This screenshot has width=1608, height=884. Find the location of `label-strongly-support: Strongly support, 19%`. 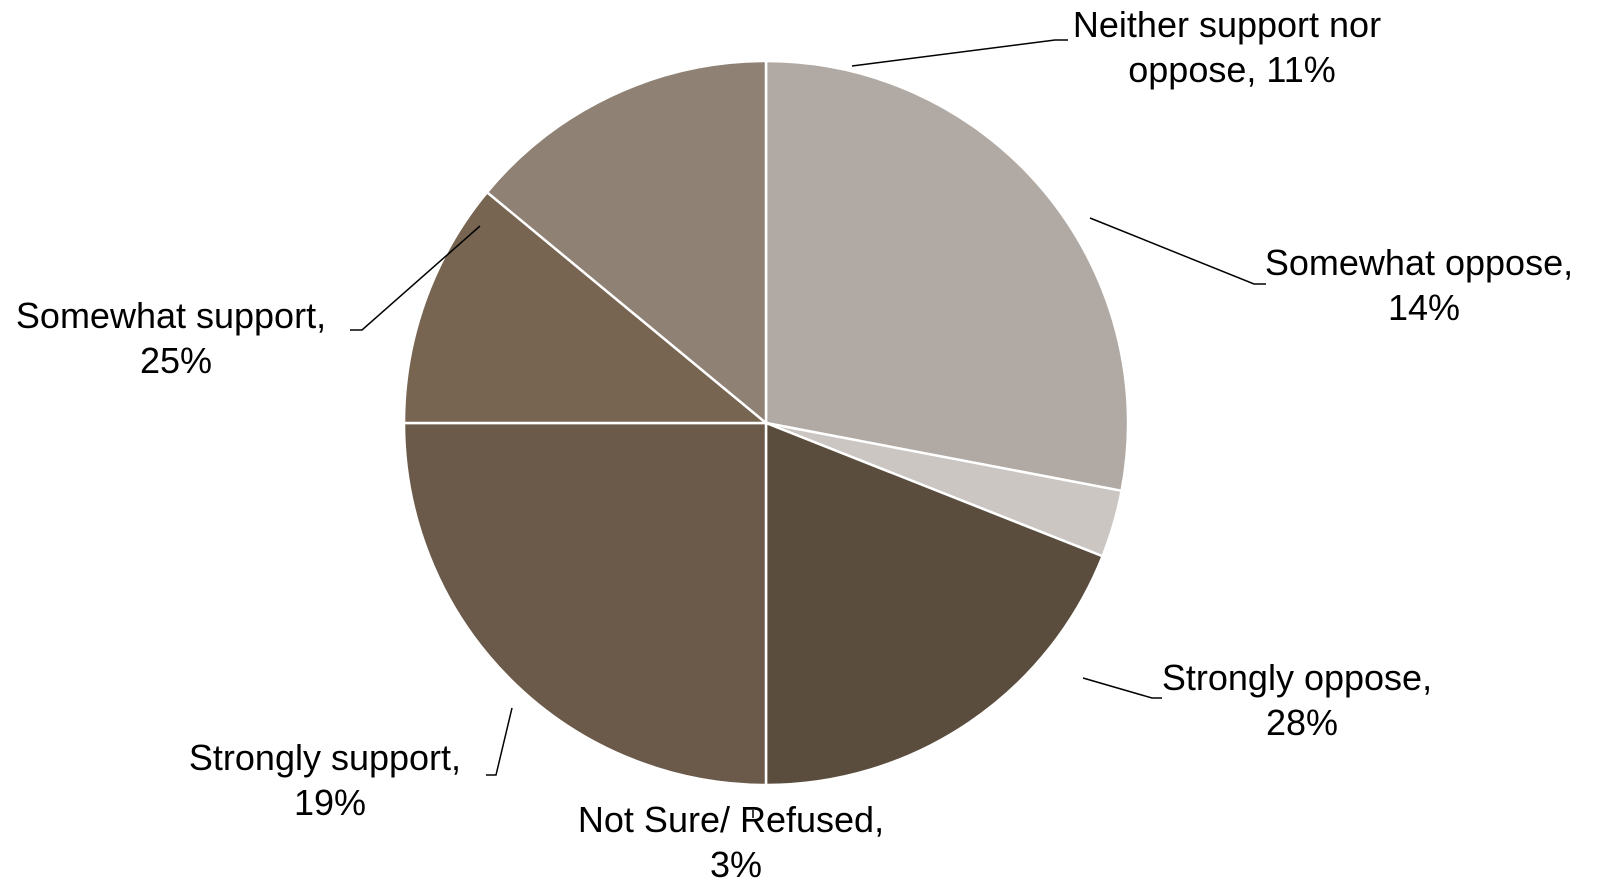

label-strongly-support: Strongly support, 19% is located at coordinates (330, 780).